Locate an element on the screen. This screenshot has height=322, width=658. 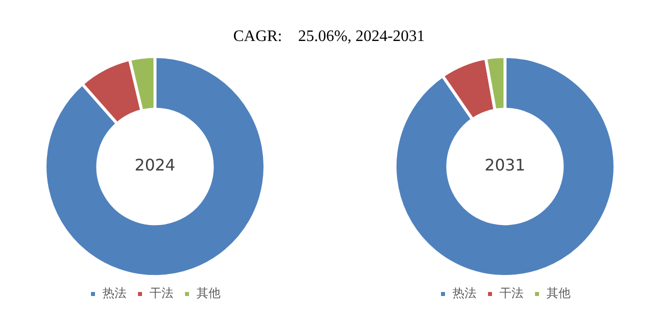
text: 2024 is located at coordinates (155, 165).